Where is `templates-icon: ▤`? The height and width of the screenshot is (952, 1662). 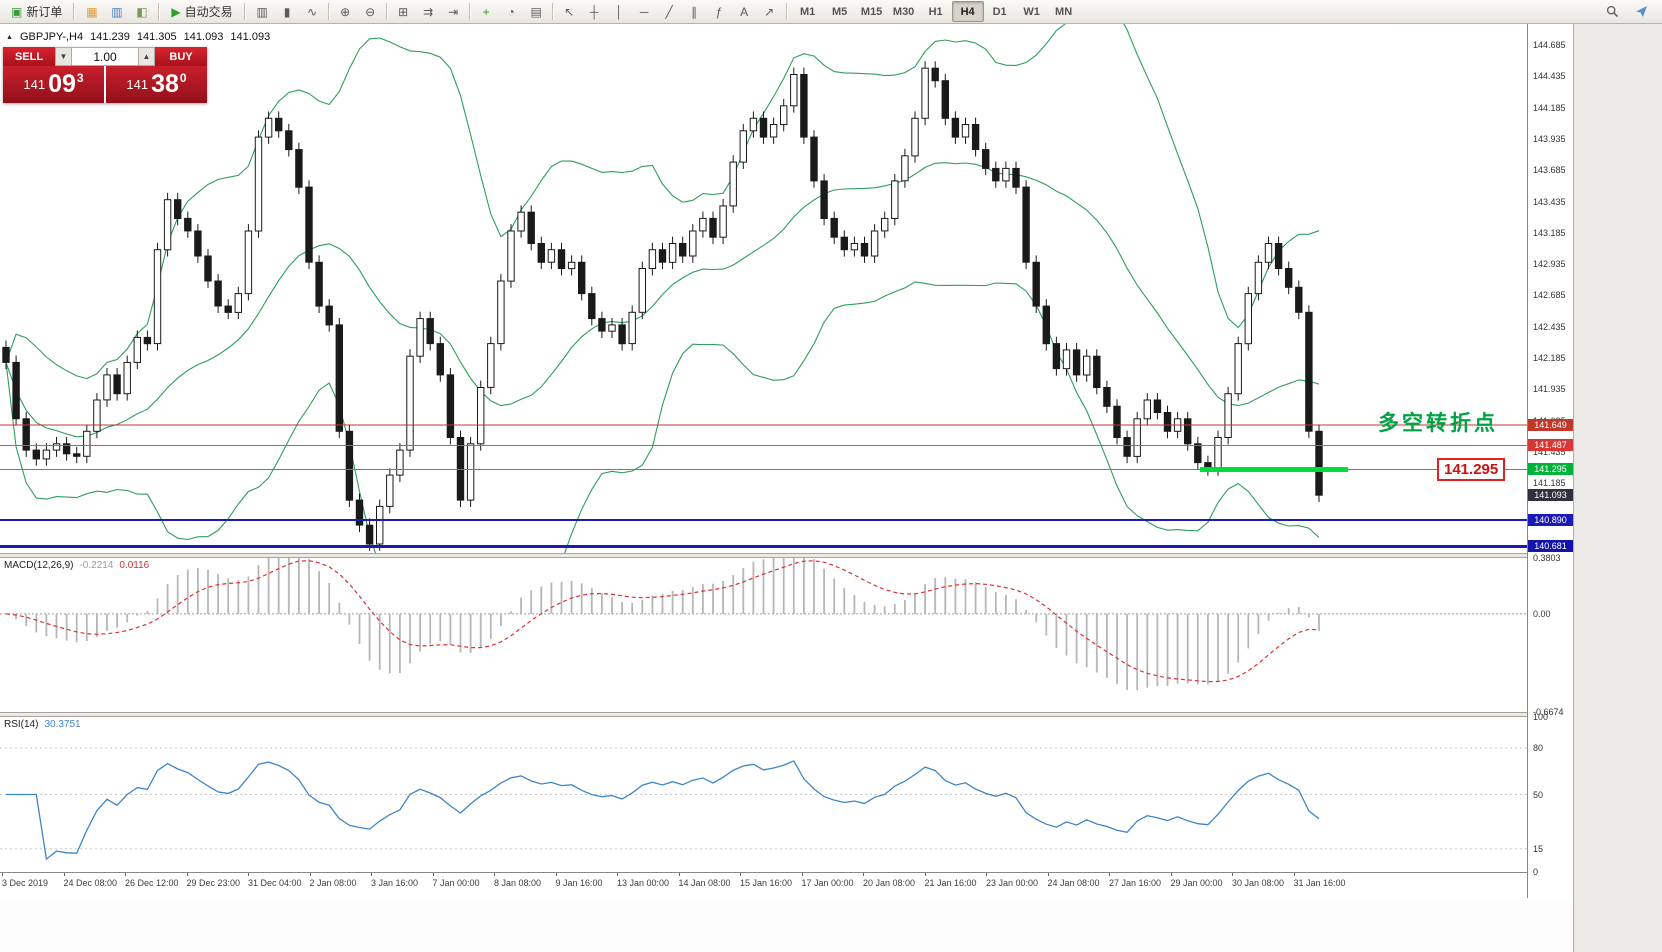 templates-icon: ▤ is located at coordinates (536, 11).